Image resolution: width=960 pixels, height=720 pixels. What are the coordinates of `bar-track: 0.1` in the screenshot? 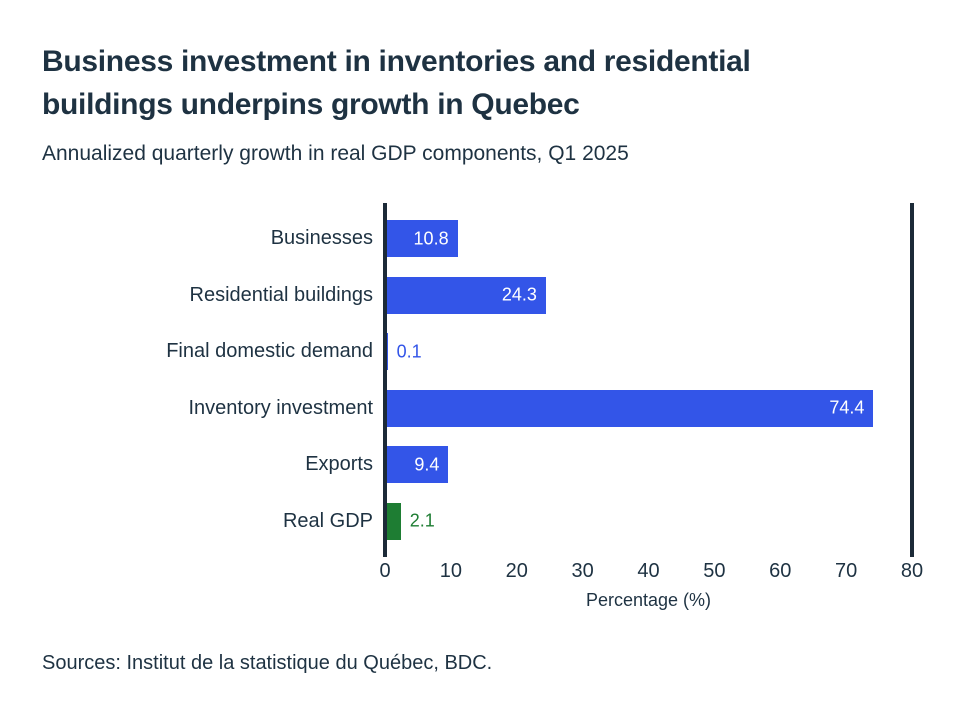 It's located at (648, 352).